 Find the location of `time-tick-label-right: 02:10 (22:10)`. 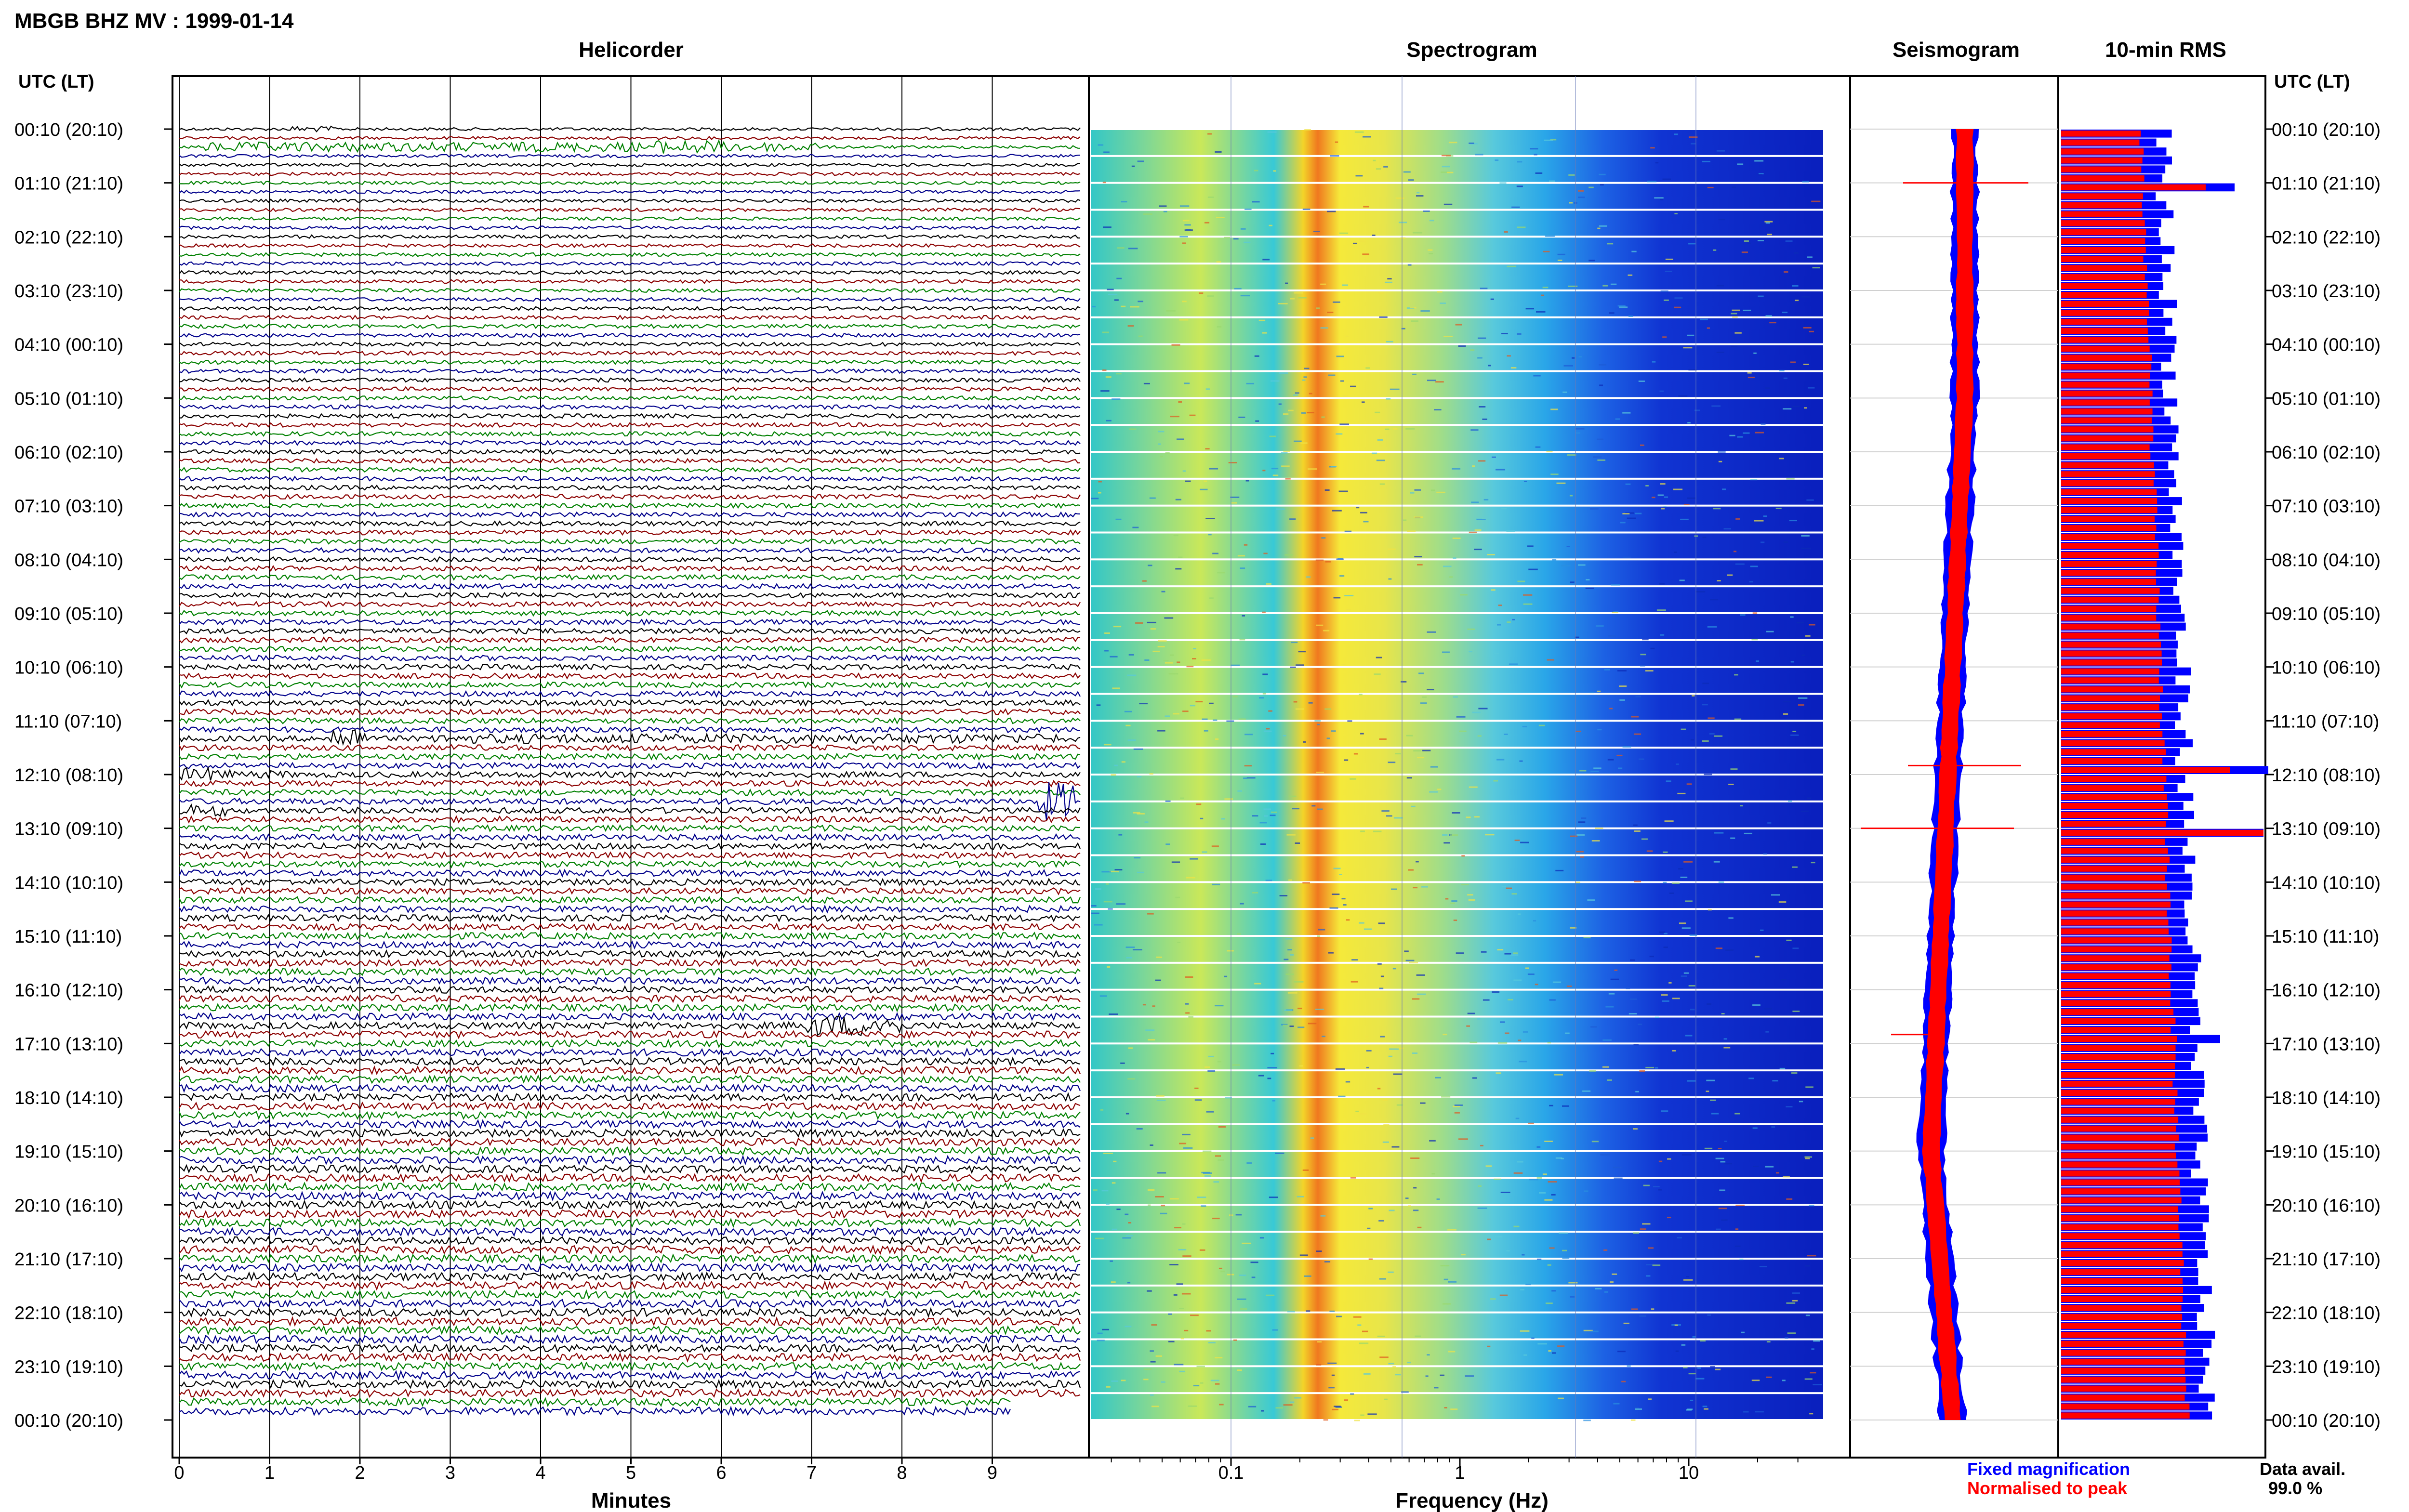

time-tick-label-right: 02:10 (22:10) is located at coordinates (2326, 237).